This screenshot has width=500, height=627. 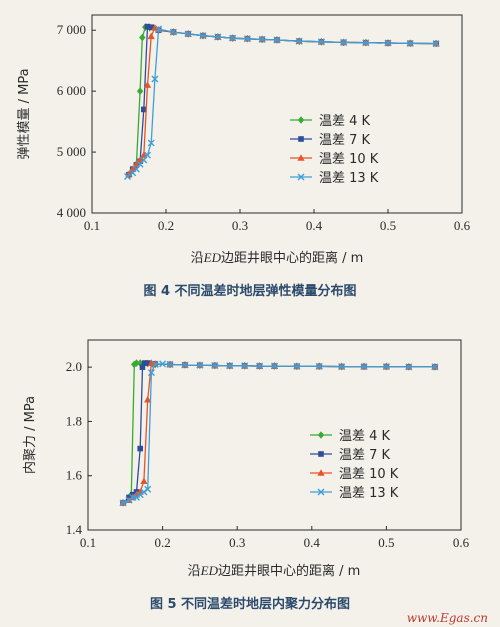 What do you see at coordinates (274, 571) in the screenshot?
I see `x-axis-label: 沿ED边距井眼中心的距离 / m` at bounding box center [274, 571].